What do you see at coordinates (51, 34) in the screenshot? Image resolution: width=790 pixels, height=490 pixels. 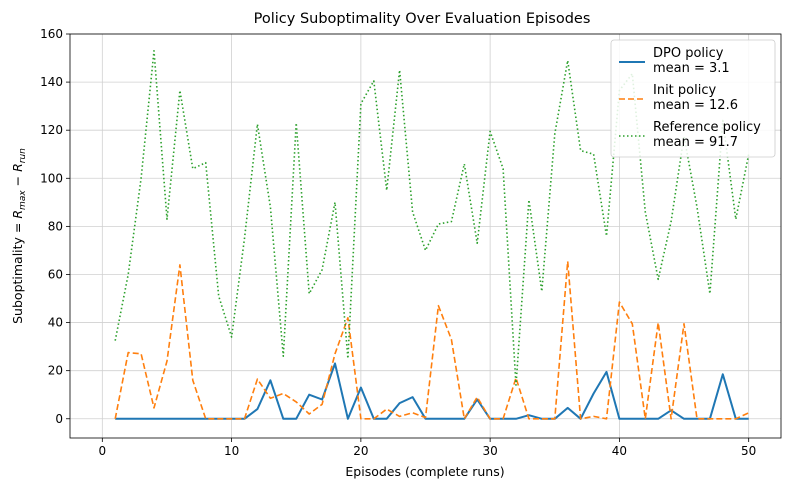 I see `y-tick-label: 160` at bounding box center [51, 34].